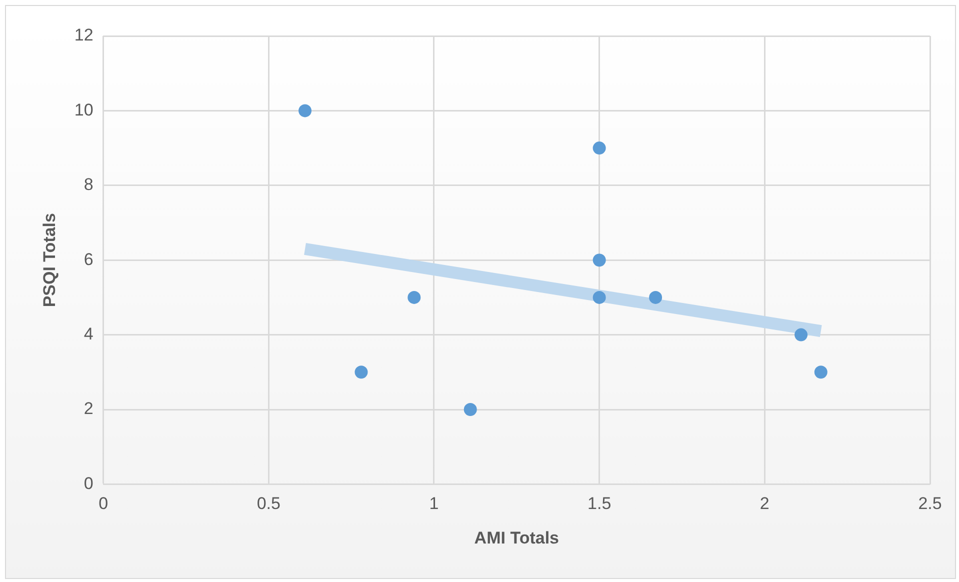 The height and width of the screenshot is (582, 959). I want to click on x-tick-label: 2, so click(765, 504).